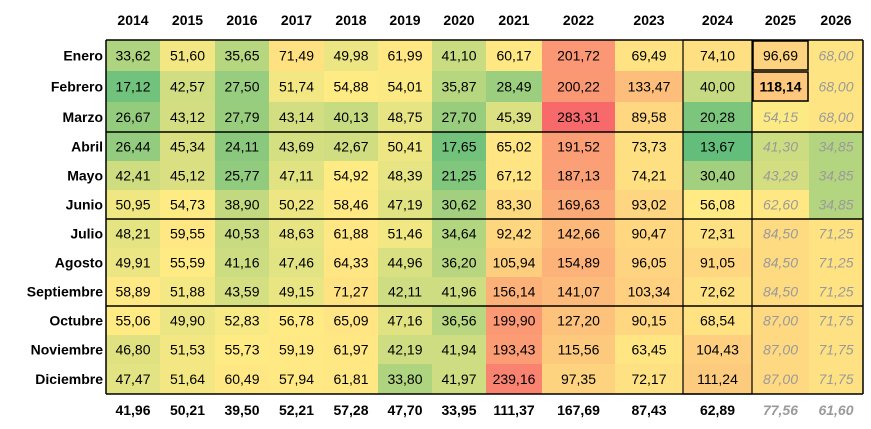 This screenshot has height=429, width=871. Describe the element at coordinates (458, 176) in the screenshot. I see `cell-value: 21,25` at that location.